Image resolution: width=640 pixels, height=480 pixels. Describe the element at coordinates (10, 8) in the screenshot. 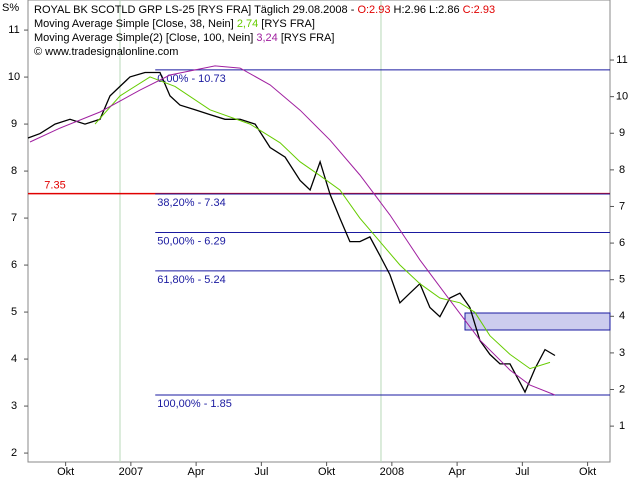

I see `corner-label: S%` at that location.